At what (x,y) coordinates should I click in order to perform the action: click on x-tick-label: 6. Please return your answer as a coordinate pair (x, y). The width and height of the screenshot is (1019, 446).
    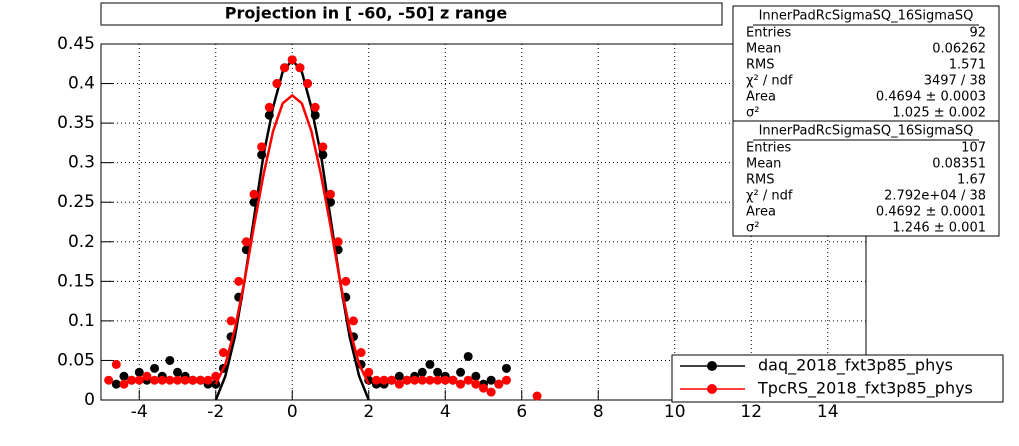
    Looking at the image, I should click on (521, 412).